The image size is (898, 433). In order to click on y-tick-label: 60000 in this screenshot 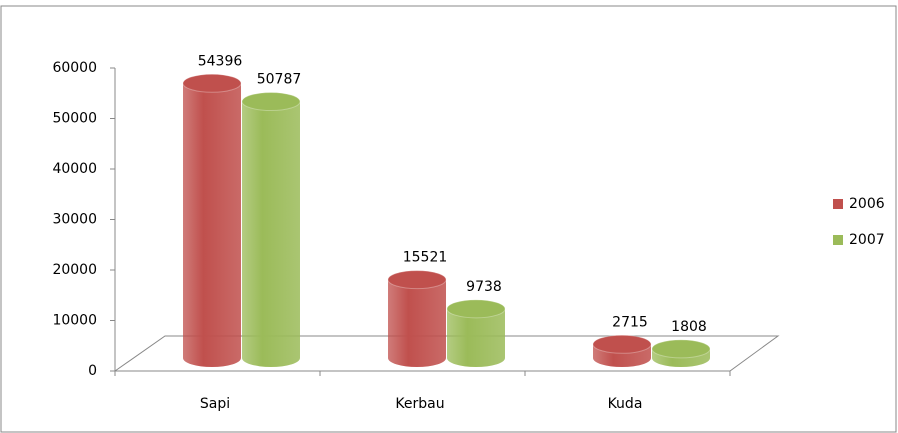, I will do `click(74, 68)`.